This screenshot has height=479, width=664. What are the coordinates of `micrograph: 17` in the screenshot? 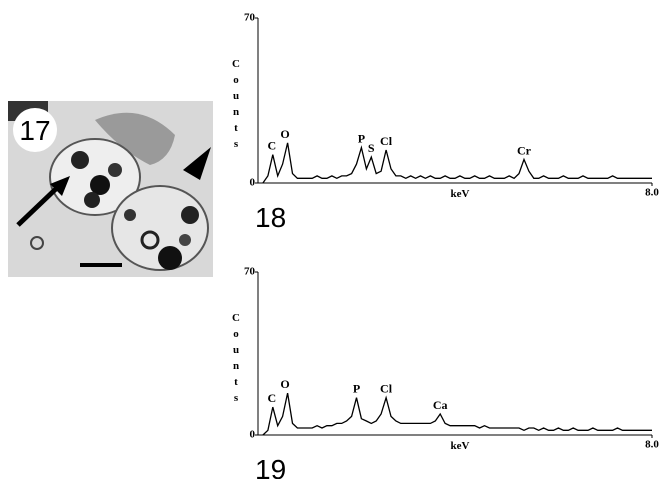 It's located at (110, 189).